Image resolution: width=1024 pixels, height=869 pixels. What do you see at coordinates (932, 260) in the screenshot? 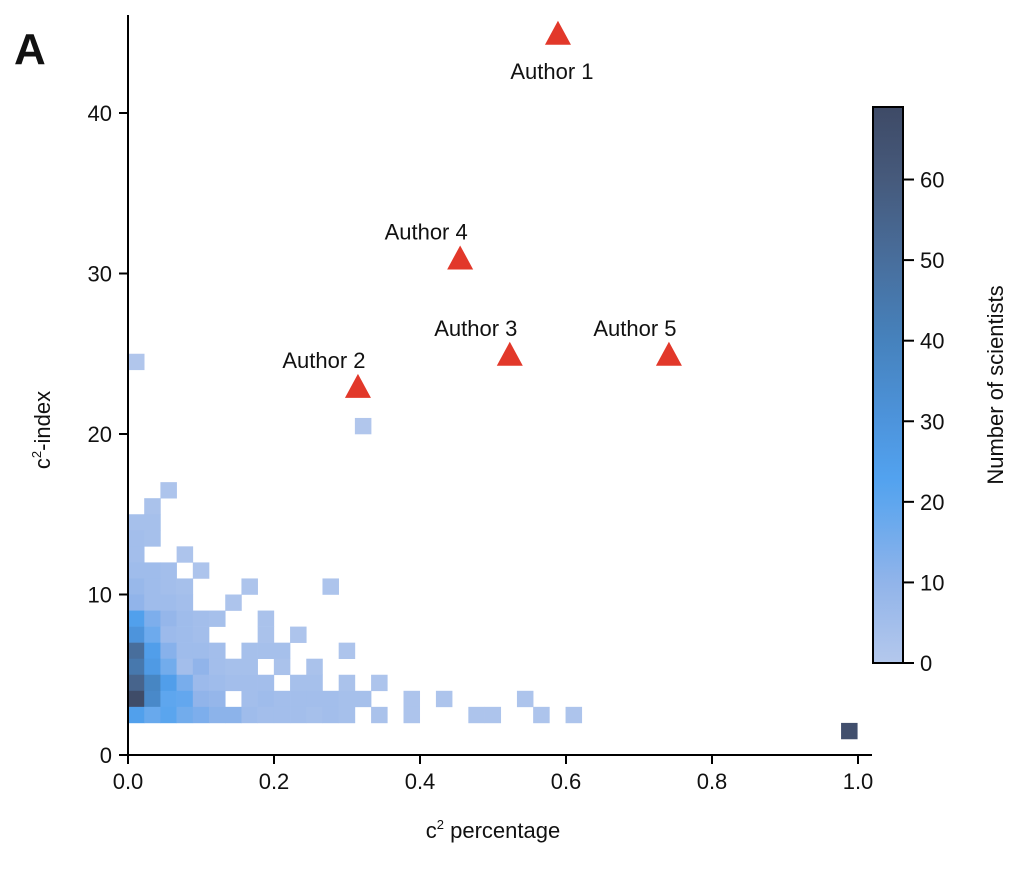
I see `colorbar-tick-label: 50` at bounding box center [932, 260].